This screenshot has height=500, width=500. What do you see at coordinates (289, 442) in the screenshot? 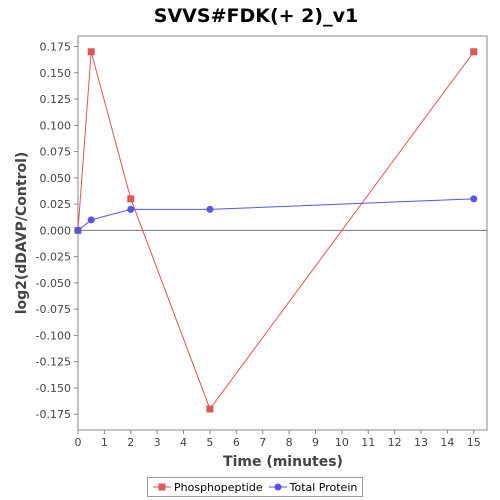
I see `x-tick-label: 8` at bounding box center [289, 442].